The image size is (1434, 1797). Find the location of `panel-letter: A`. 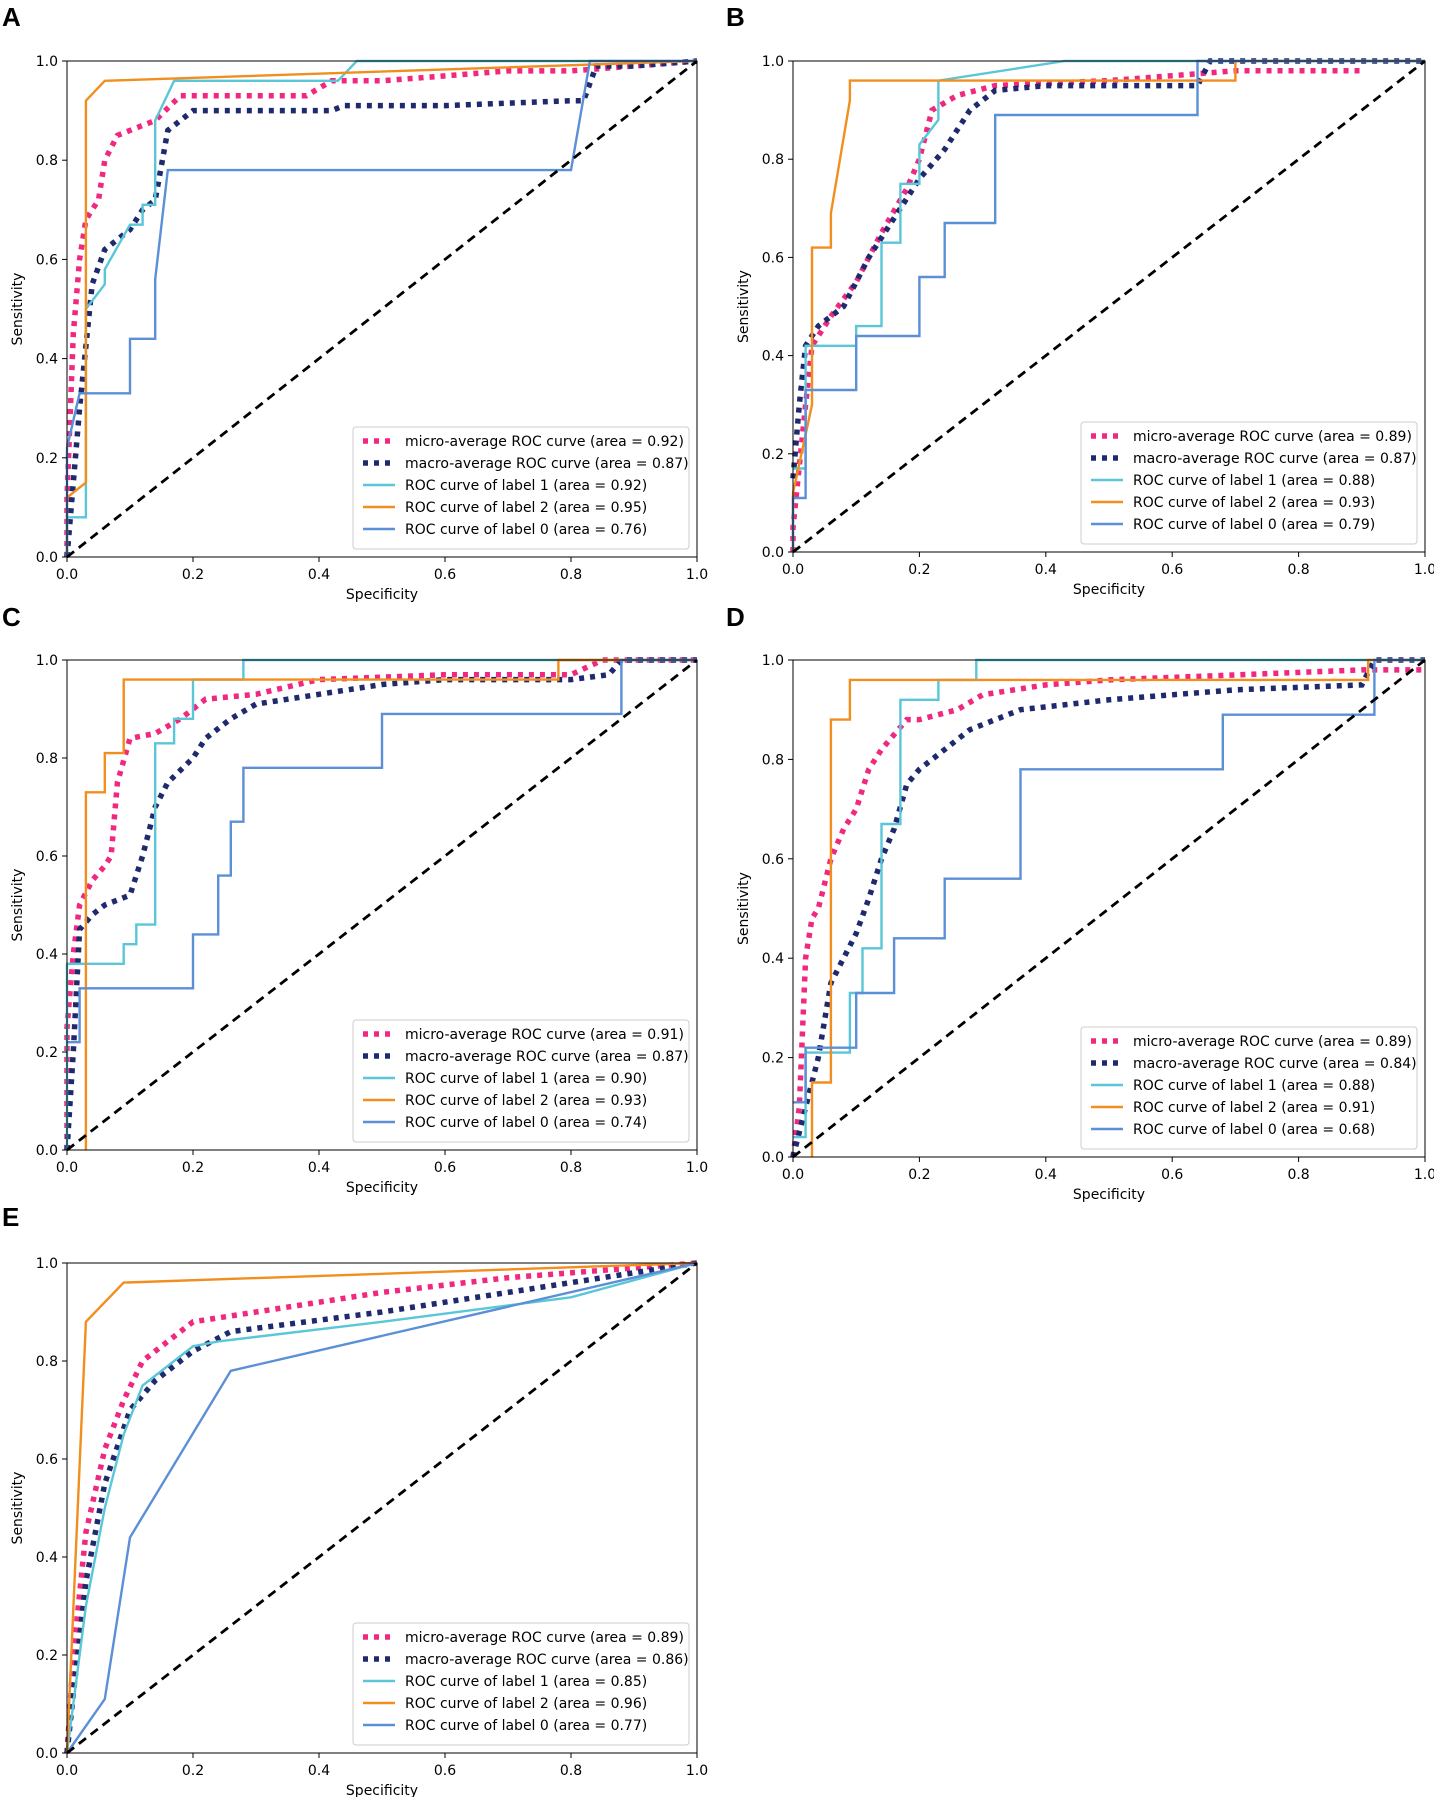

panel-letter: A is located at coordinates (11, 17).